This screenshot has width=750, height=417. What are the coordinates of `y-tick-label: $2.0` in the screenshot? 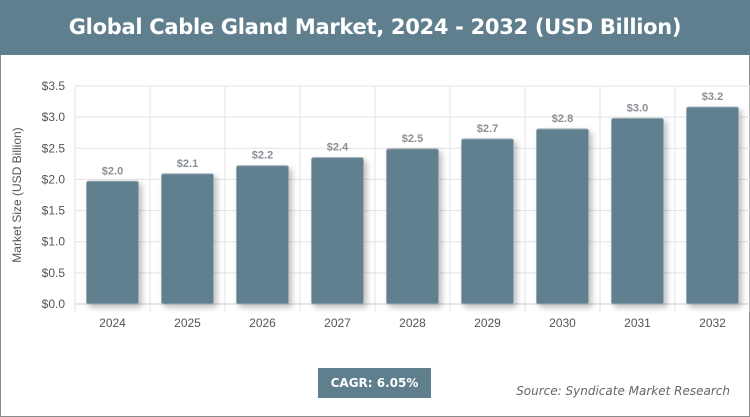 It's located at (54, 179).